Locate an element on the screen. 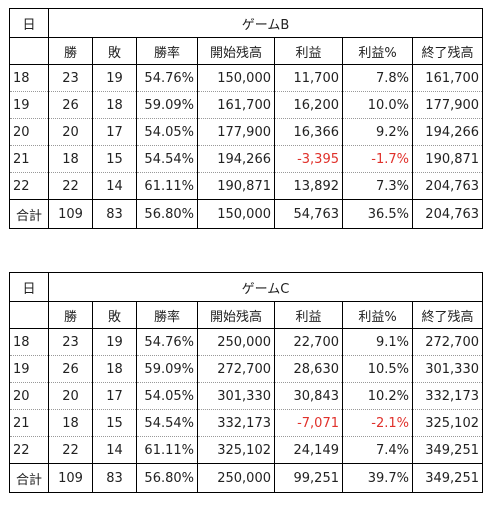  table-title: ゲームC is located at coordinates (265, 287).